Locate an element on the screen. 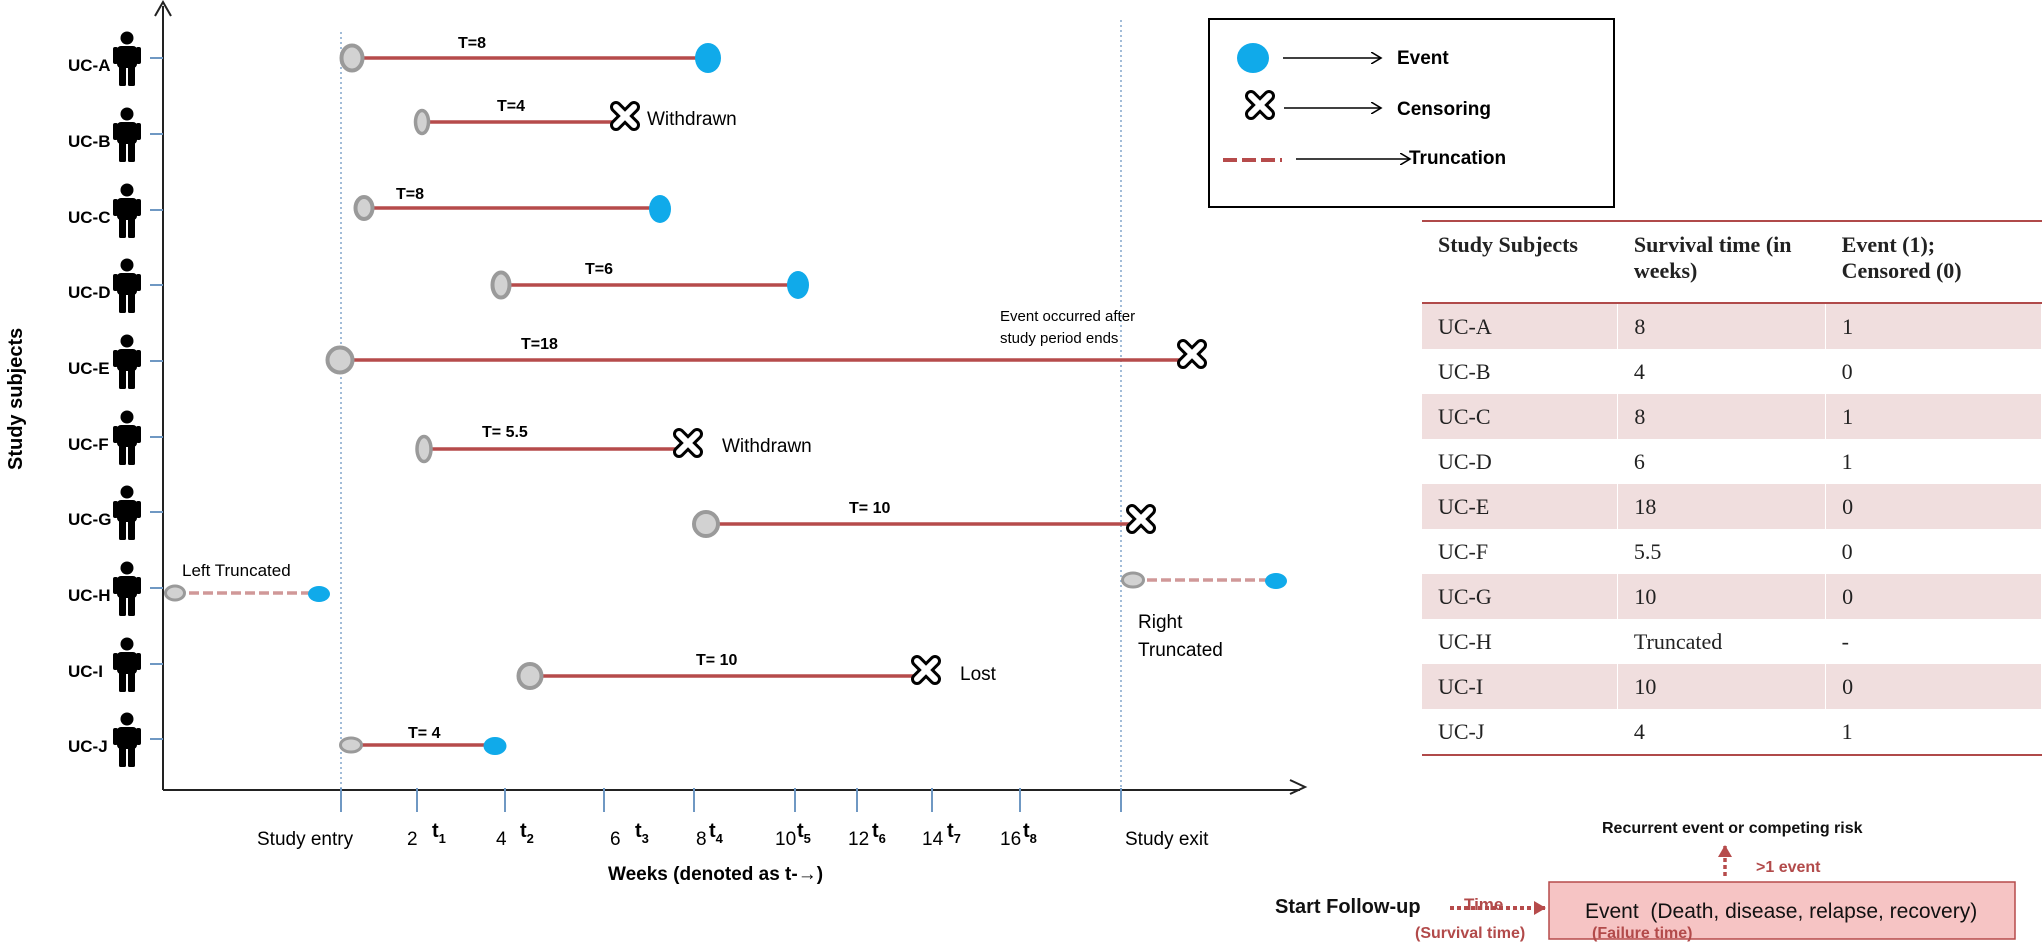  study-exit-label: Study exit is located at coordinates (1167, 839).